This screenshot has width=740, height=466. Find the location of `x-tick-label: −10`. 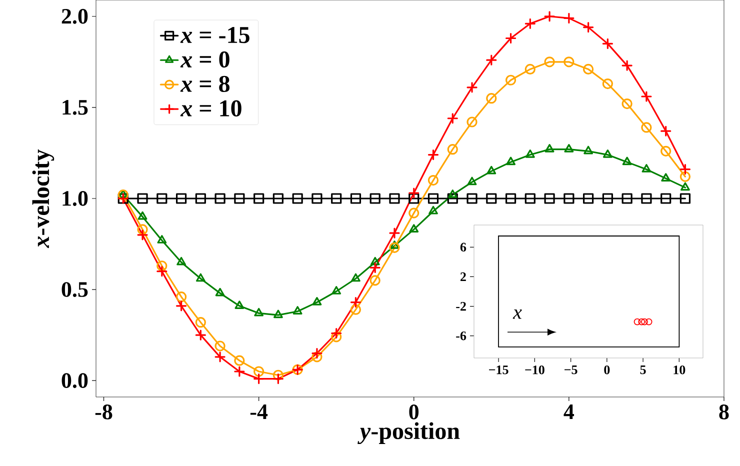

x-tick-label: −10 is located at coordinates (534, 370).